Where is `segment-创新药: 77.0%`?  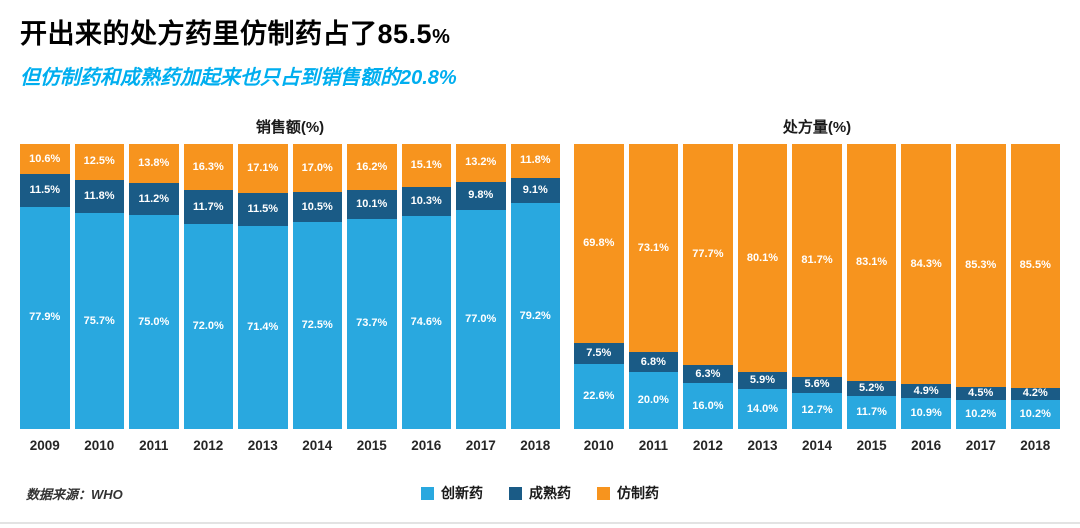
segment-创新药: 77.0% is located at coordinates (481, 319).